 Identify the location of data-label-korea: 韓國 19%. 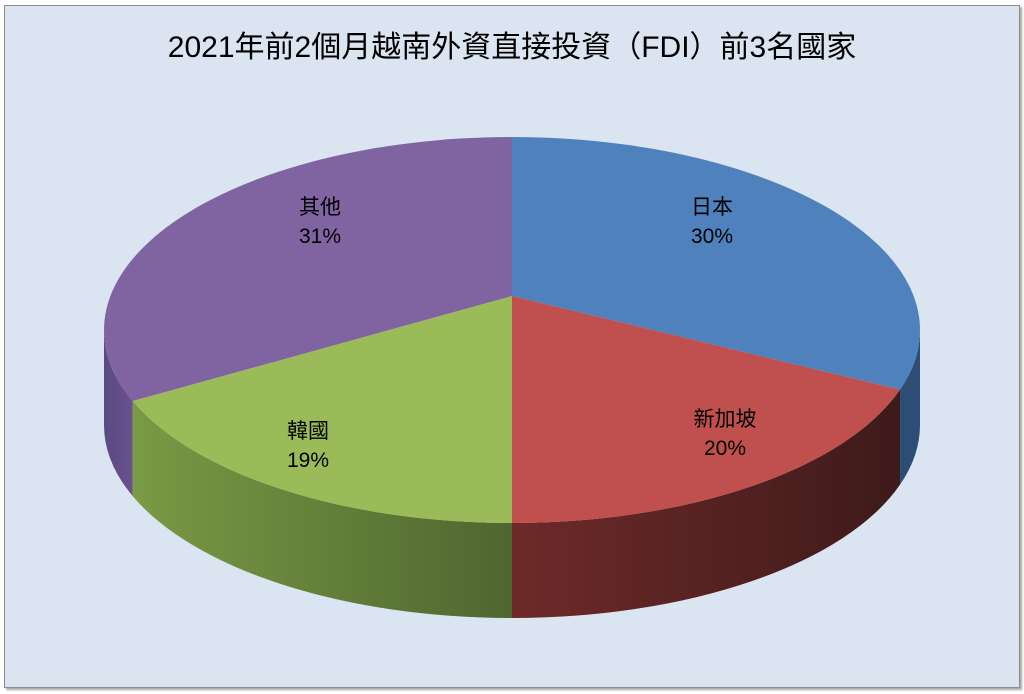
(308, 446).